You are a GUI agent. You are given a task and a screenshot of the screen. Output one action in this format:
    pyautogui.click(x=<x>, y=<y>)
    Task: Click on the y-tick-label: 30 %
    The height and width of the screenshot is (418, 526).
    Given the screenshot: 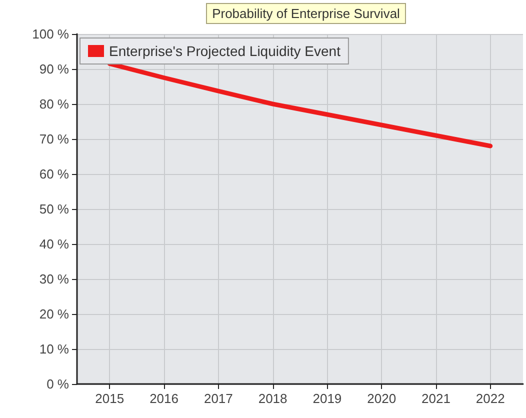 What is the action you would take?
    pyautogui.click(x=54, y=279)
    